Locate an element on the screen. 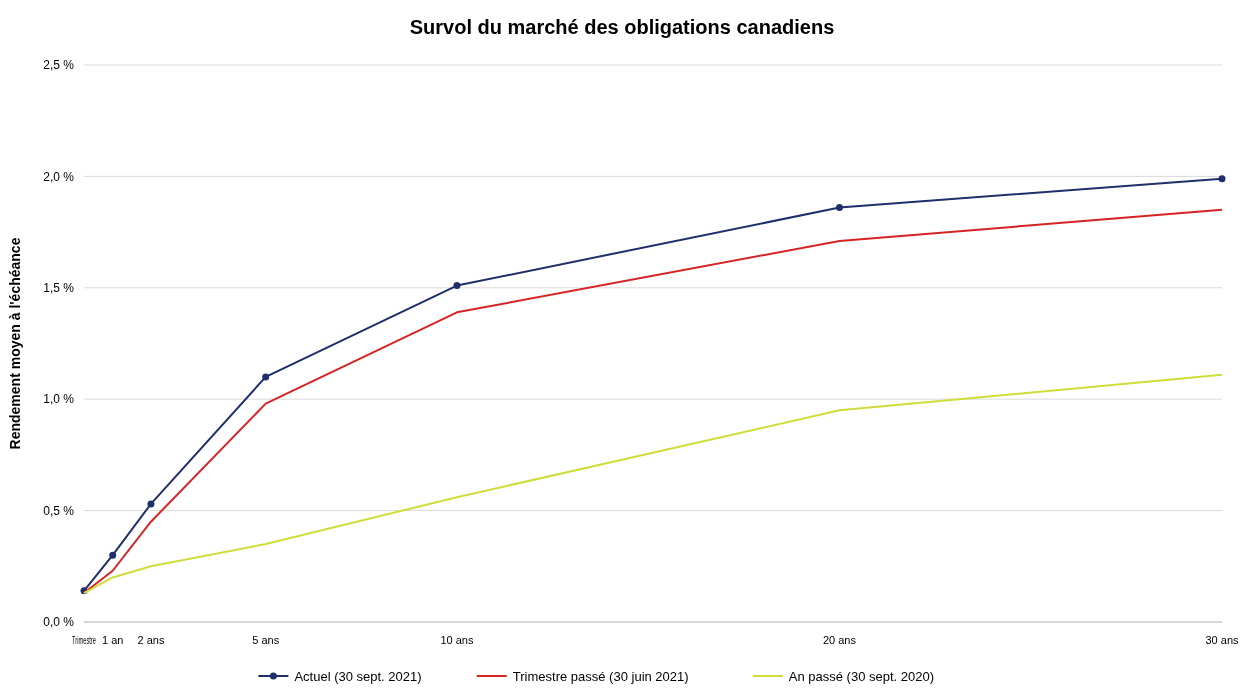 The image size is (1244, 689). y-tick-label: 1,5 % is located at coordinates (59, 288).